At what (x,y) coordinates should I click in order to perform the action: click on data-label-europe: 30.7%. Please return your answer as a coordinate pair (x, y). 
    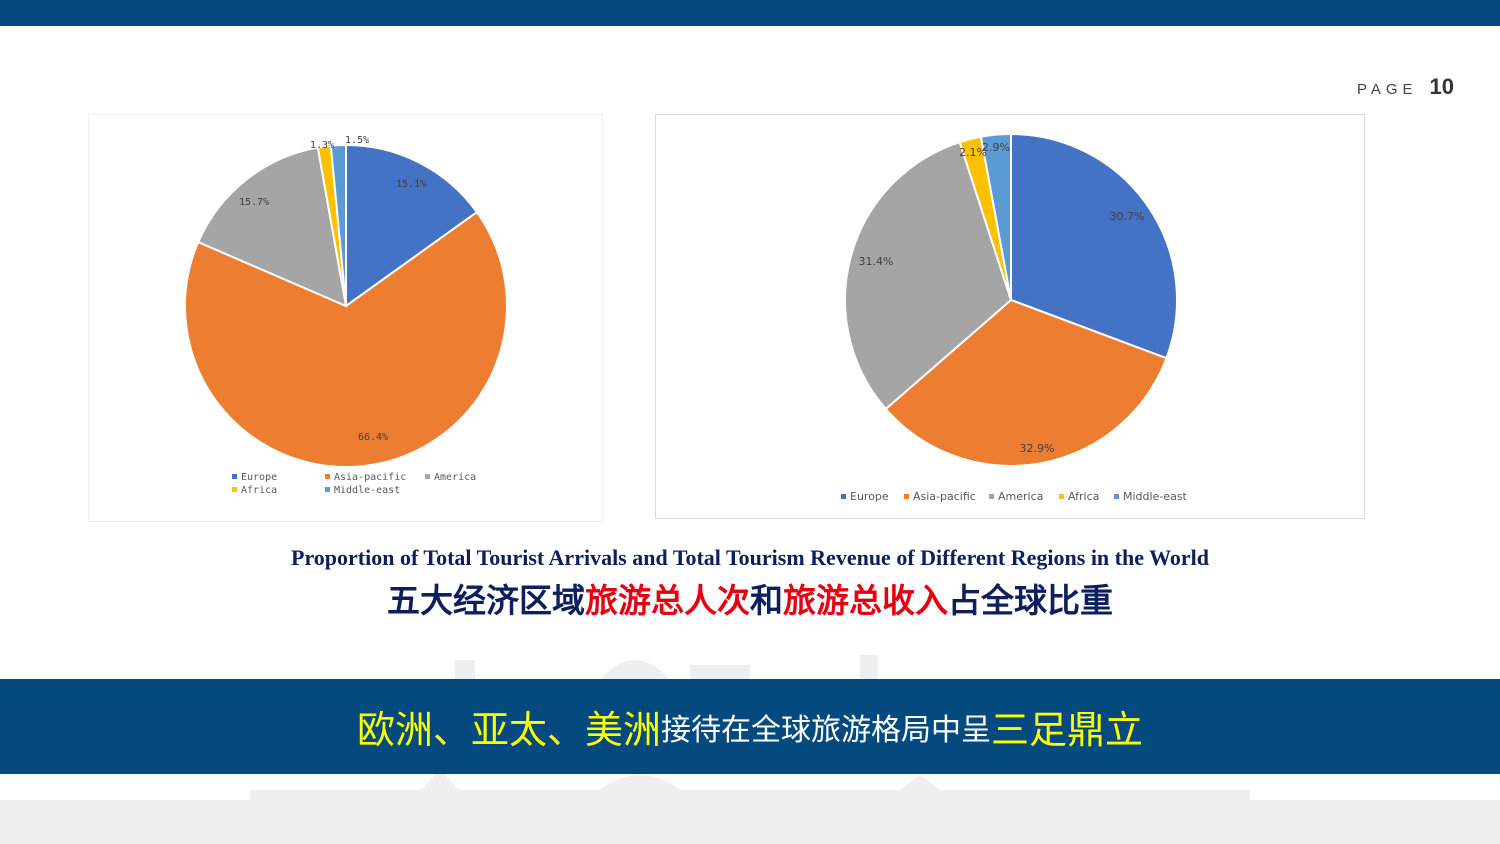
    Looking at the image, I should click on (1127, 216).